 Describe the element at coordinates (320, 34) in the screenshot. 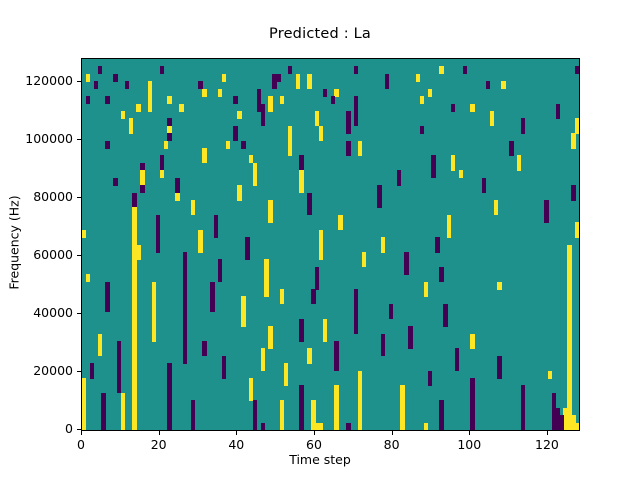

I see `page-title: Predicted : La` at that location.